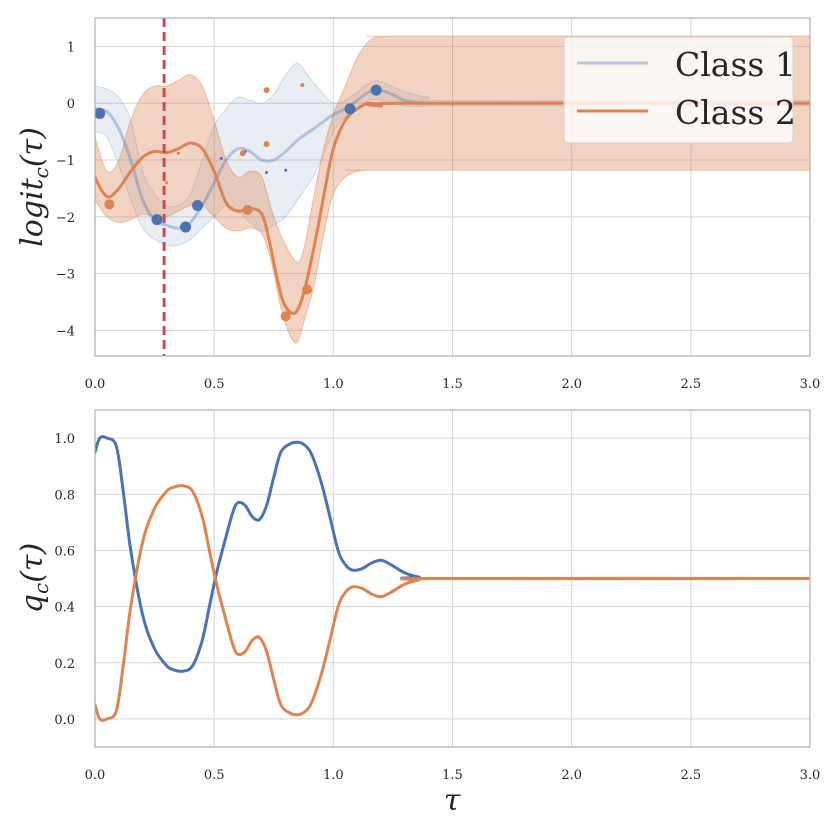 The width and height of the screenshot is (831, 831). What do you see at coordinates (214, 775) in the screenshot?
I see `probability-xtick-label: 0.5` at bounding box center [214, 775].